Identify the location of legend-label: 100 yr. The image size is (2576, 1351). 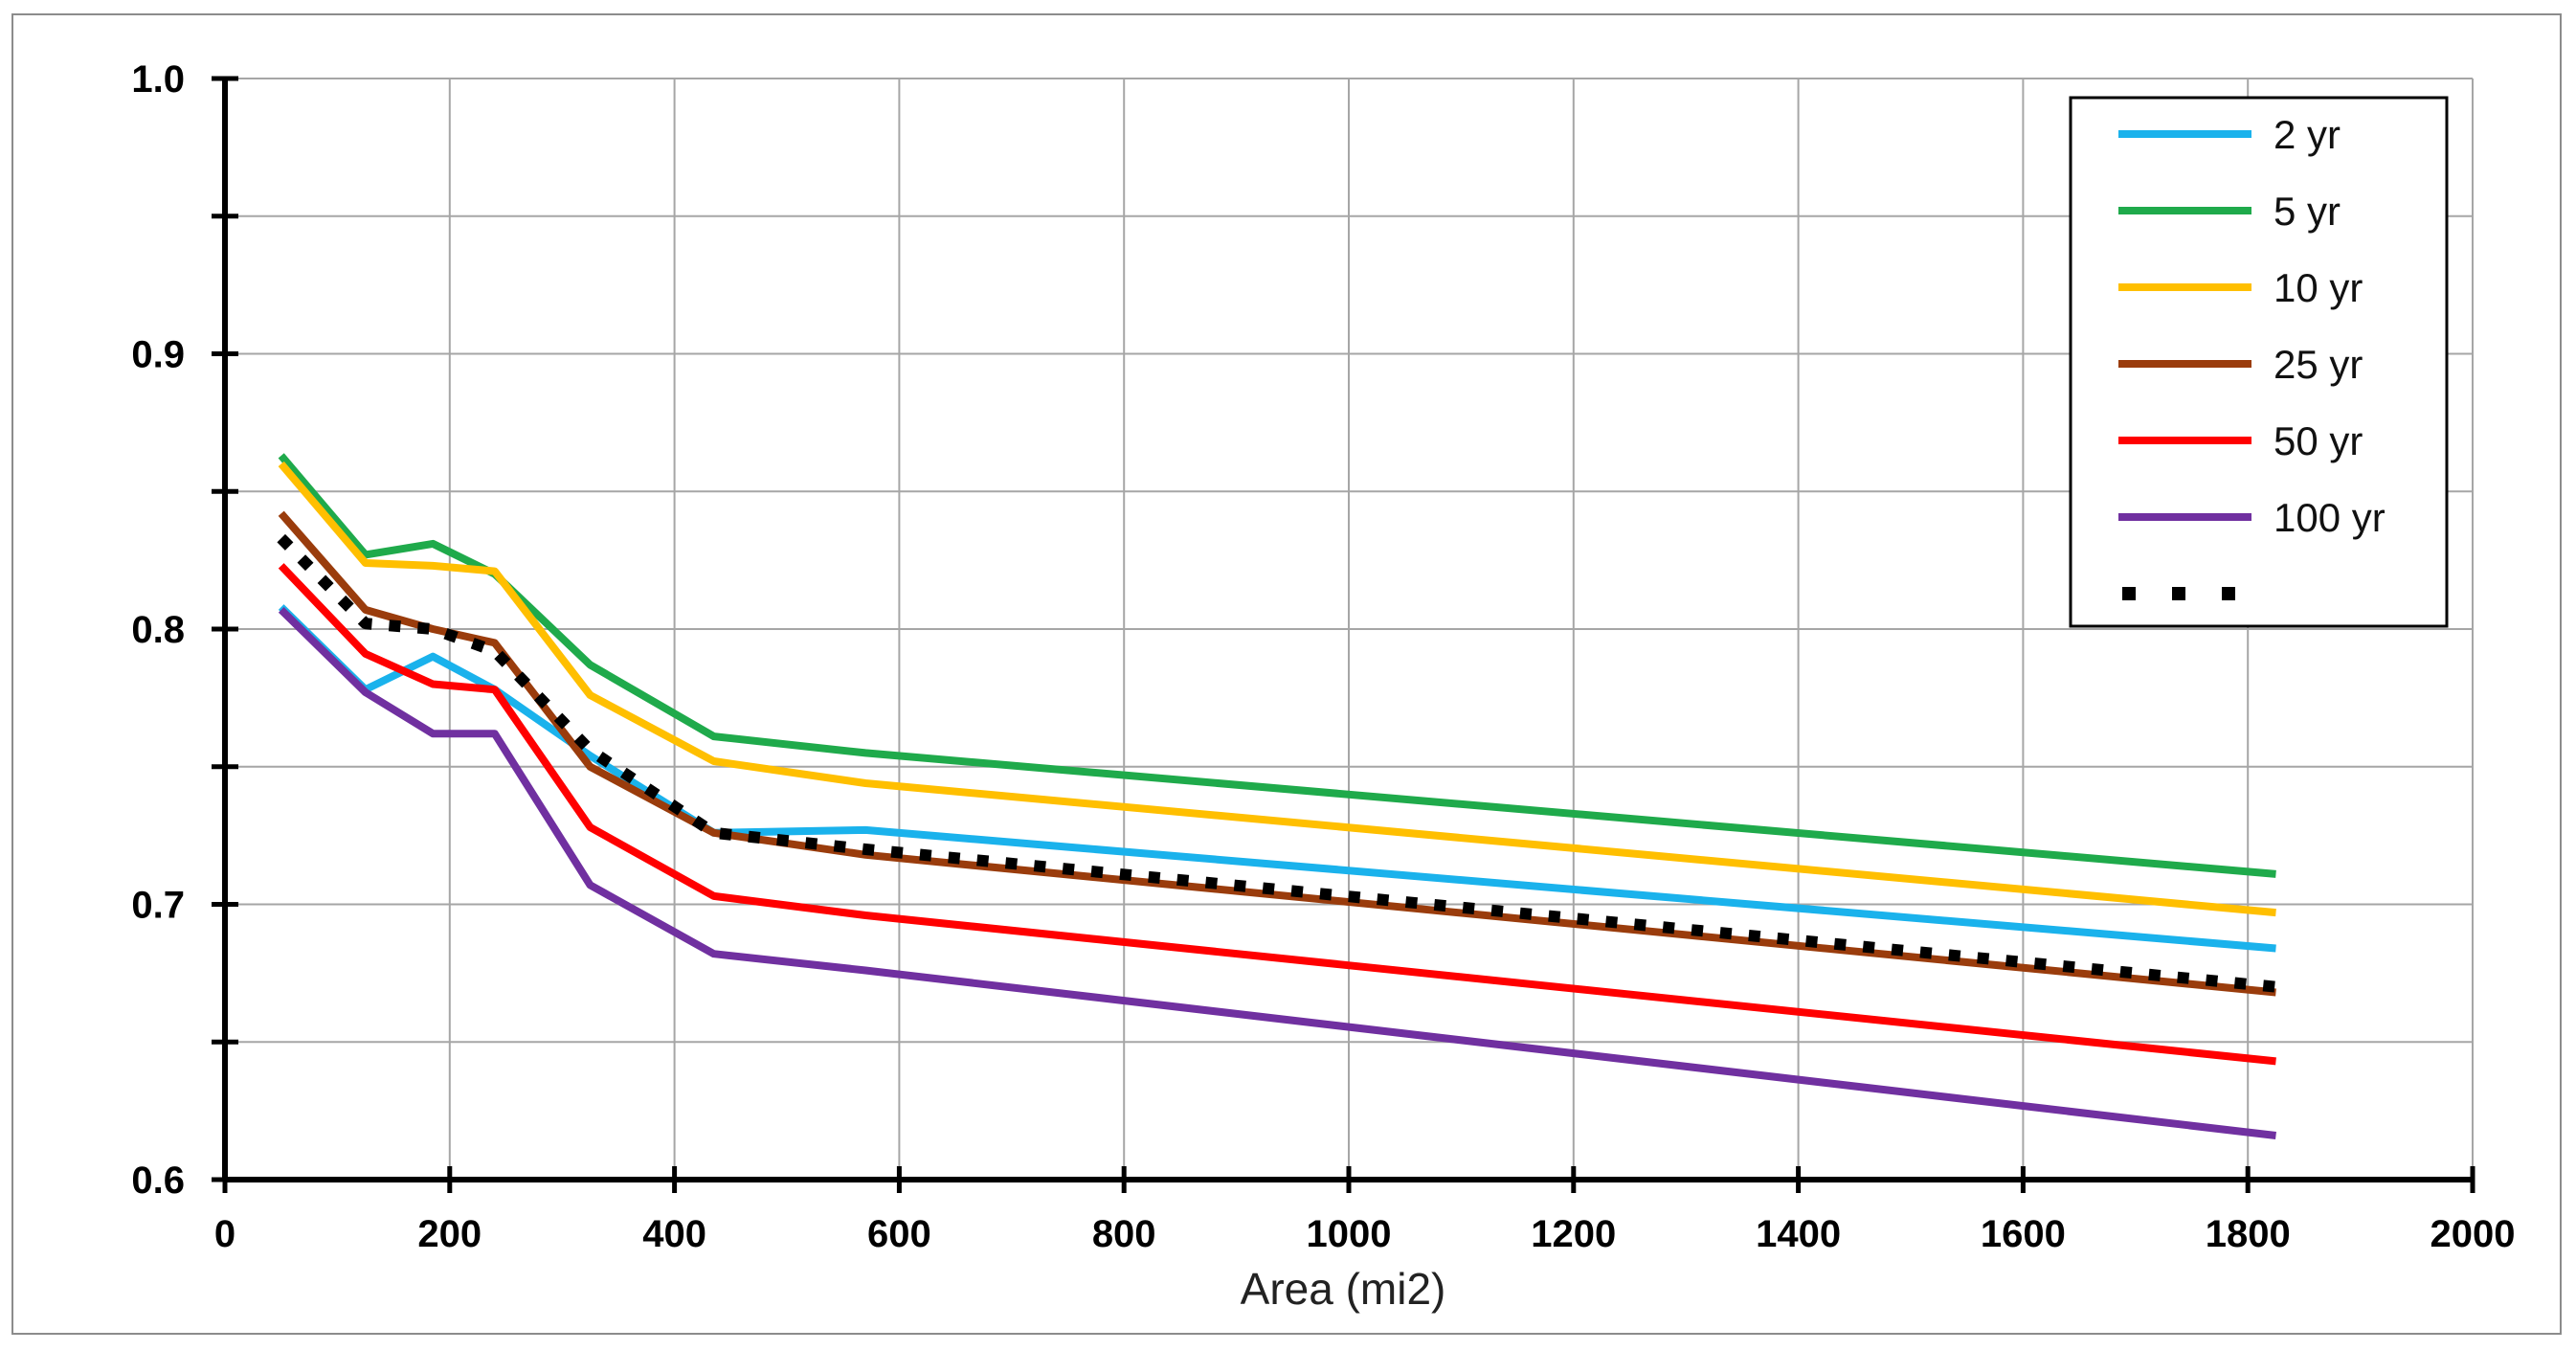
(2330, 517).